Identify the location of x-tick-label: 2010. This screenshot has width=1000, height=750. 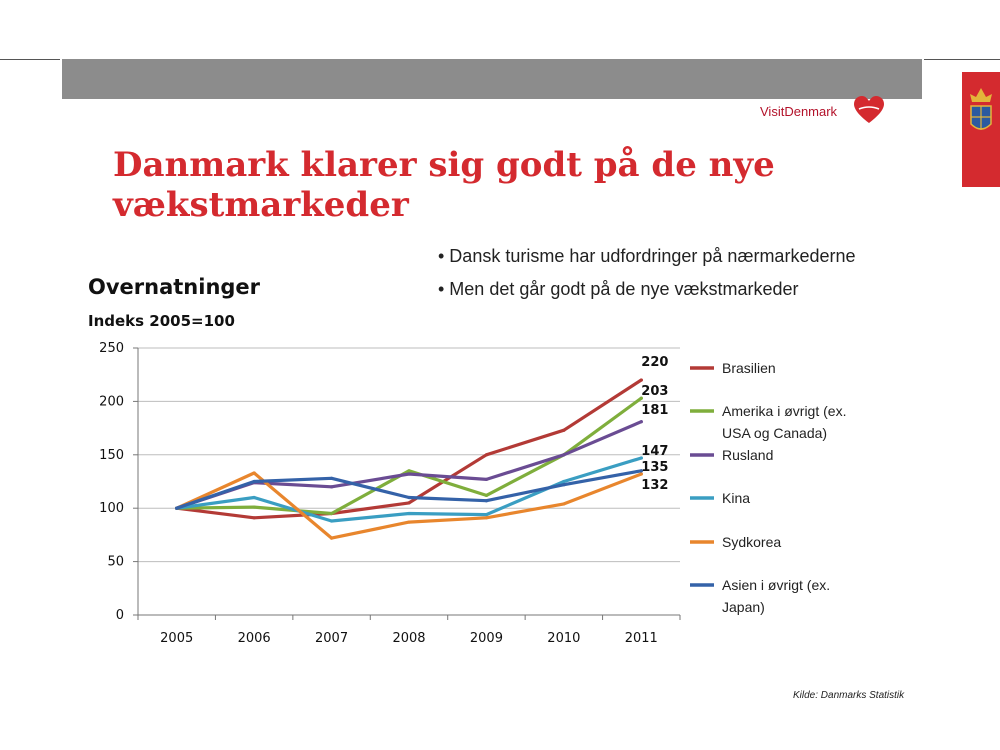
(563, 638).